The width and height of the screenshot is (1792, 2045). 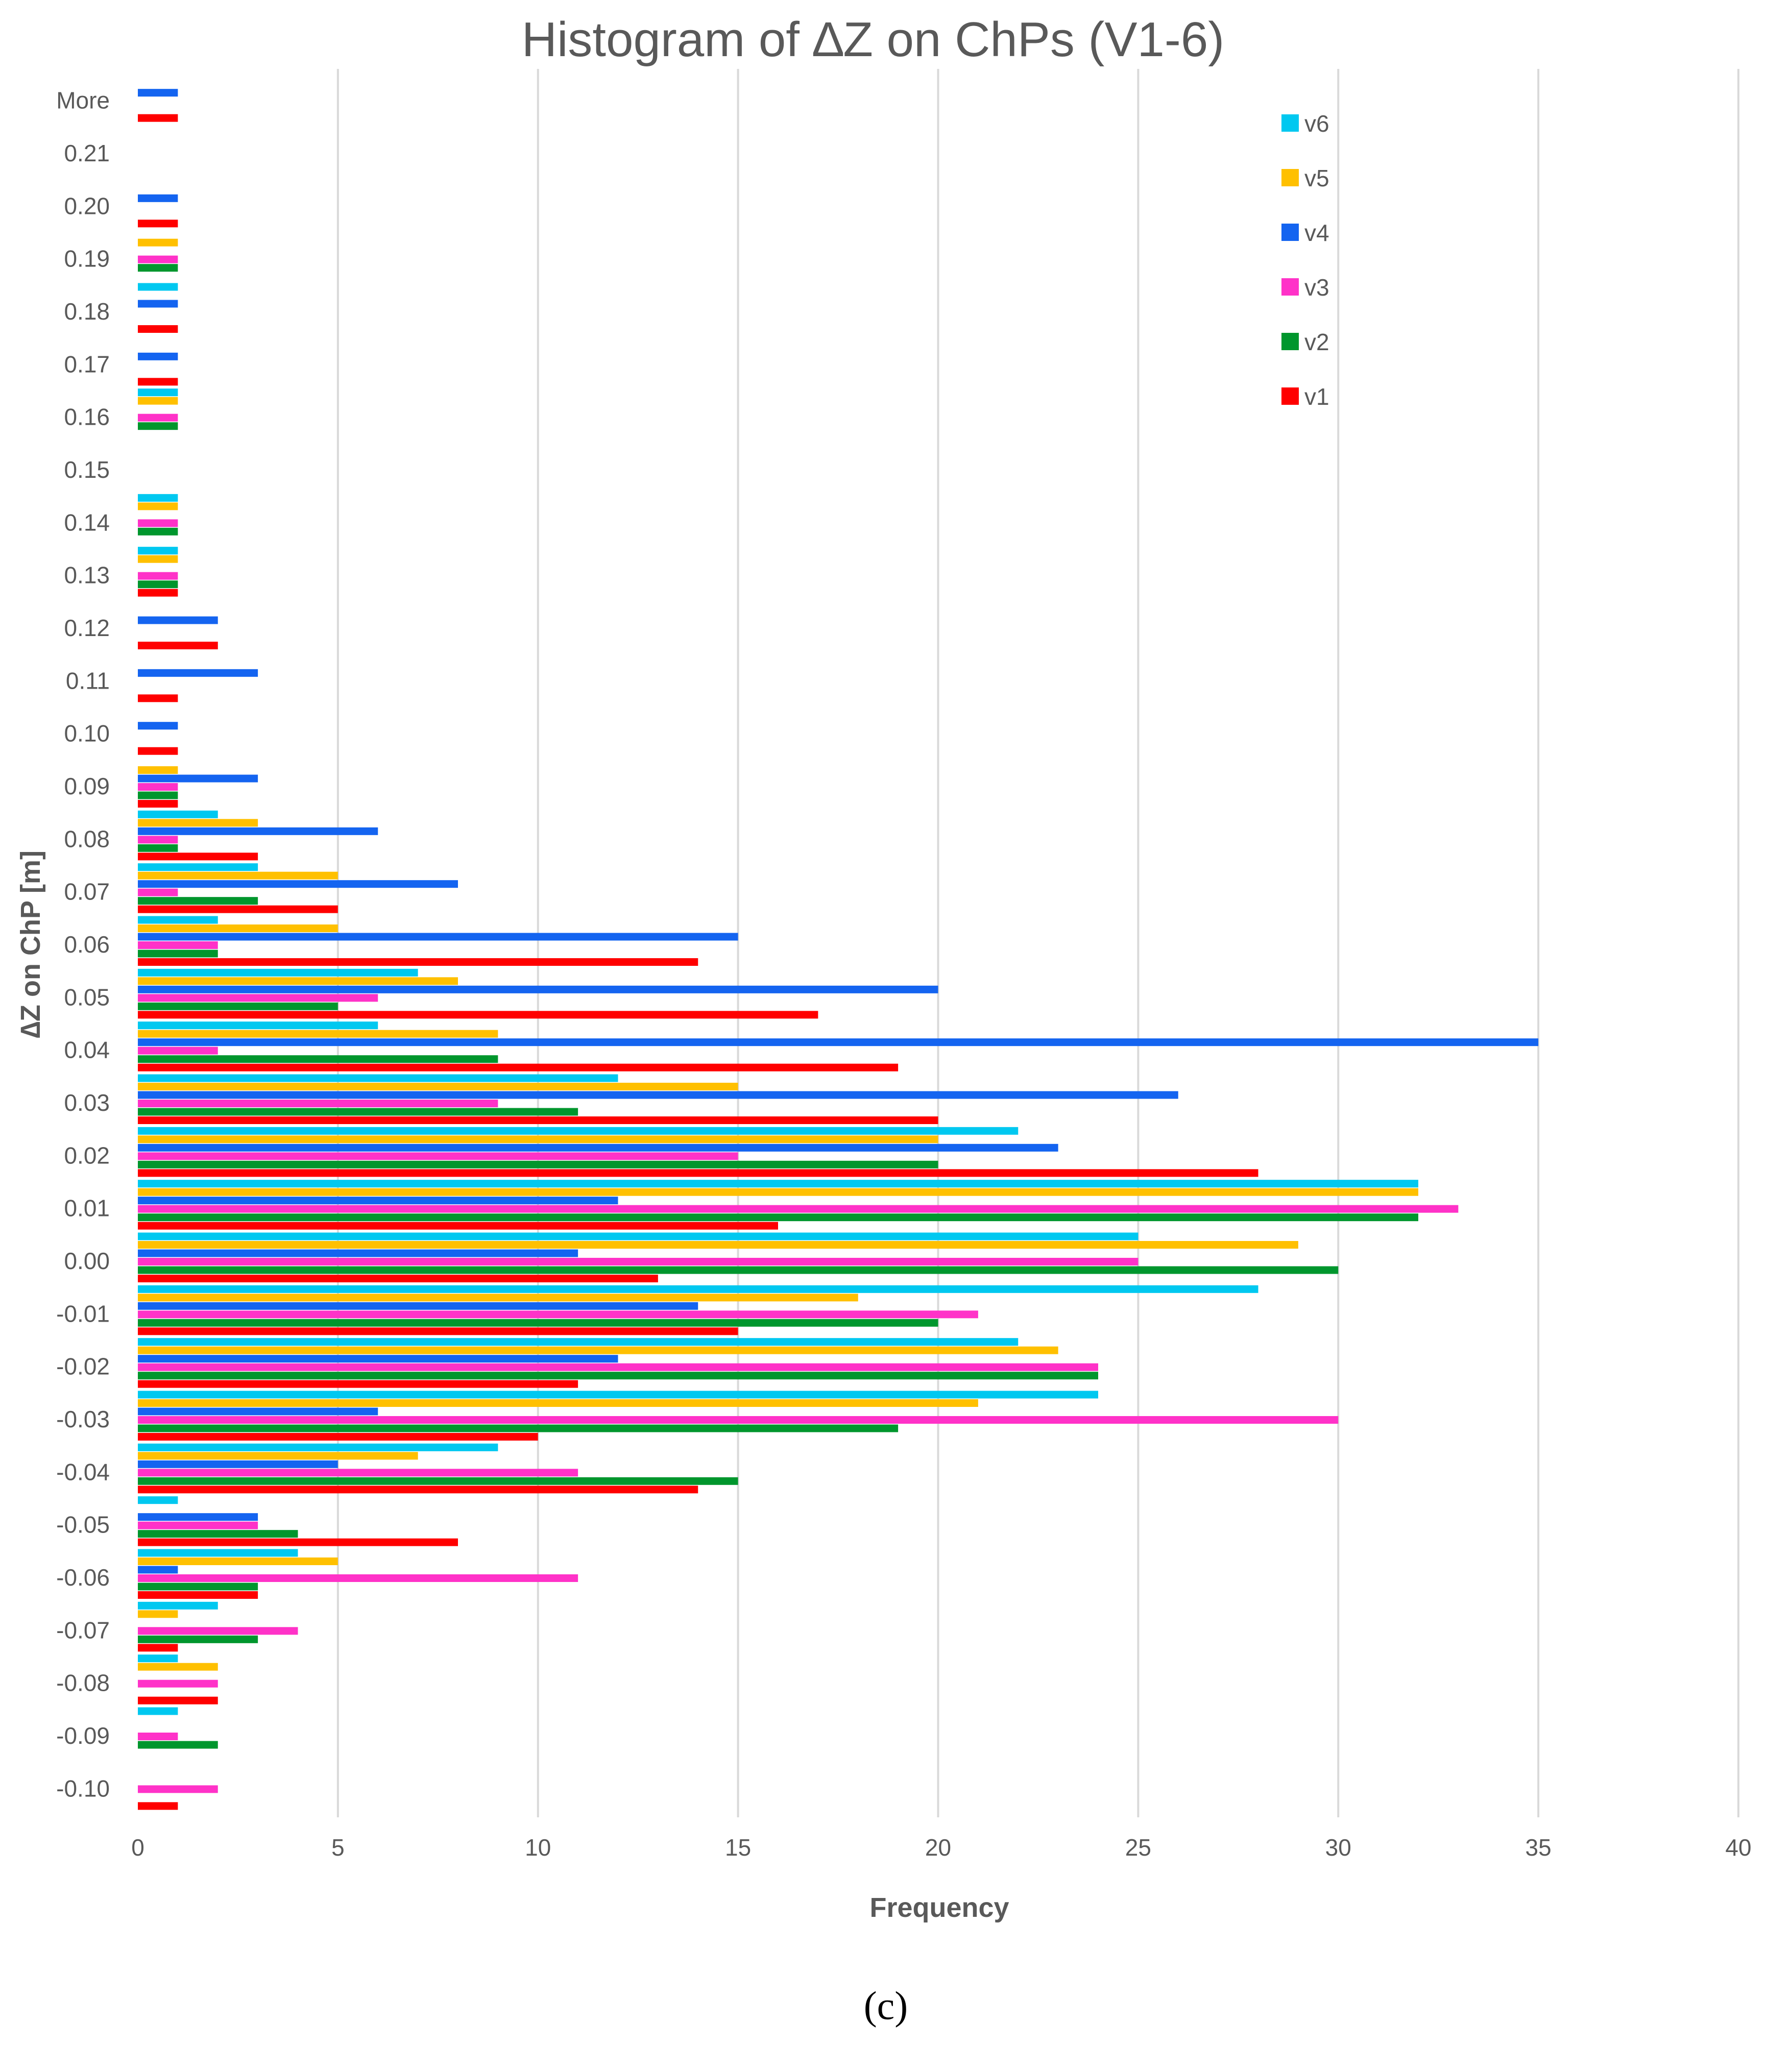 What do you see at coordinates (87, 417) in the screenshot?
I see `y-tick-label: 0.16` at bounding box center [87, 417].